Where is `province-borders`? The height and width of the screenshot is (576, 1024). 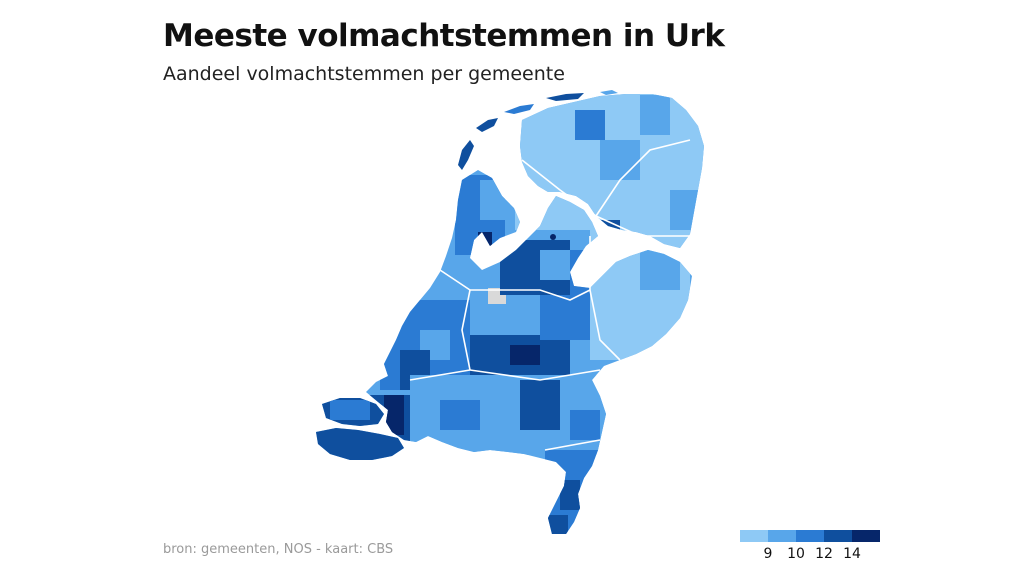 province-borders is located at coordinates (550, 295).